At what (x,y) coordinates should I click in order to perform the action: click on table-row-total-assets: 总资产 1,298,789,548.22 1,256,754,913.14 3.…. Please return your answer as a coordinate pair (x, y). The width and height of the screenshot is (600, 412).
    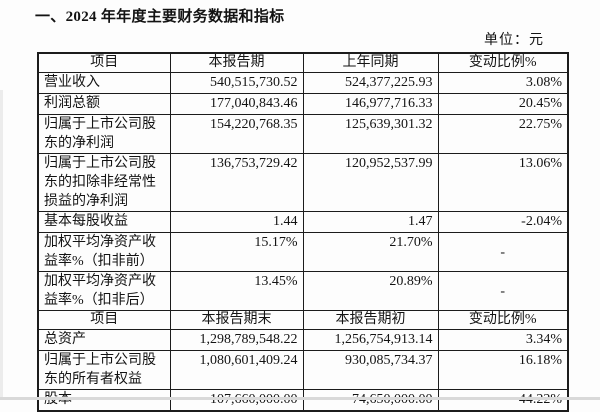
    Looking at the image, I should click on (303, 340).